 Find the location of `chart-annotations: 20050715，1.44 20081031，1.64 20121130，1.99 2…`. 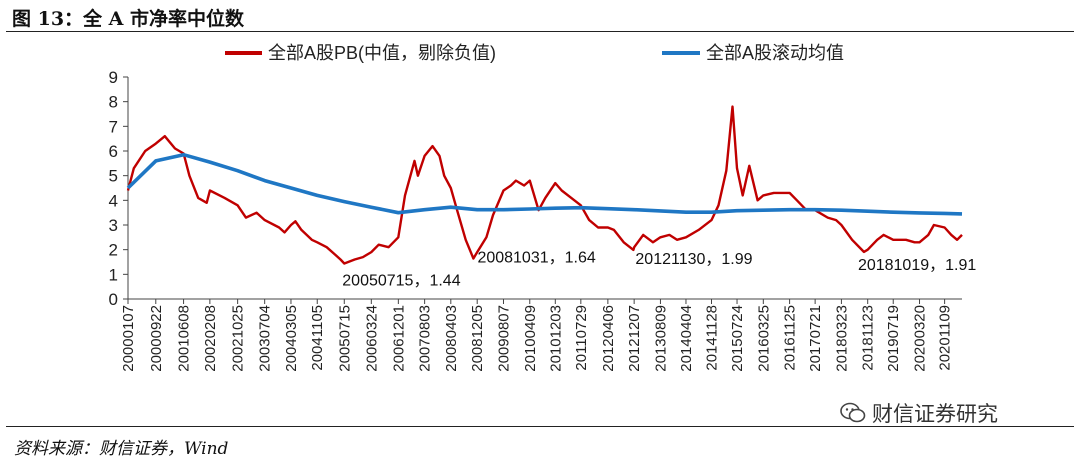

chart-annotations: 20050715，1.44 20081031，1.64 20121130，1.99 2… is located at coordinates (659, 270).